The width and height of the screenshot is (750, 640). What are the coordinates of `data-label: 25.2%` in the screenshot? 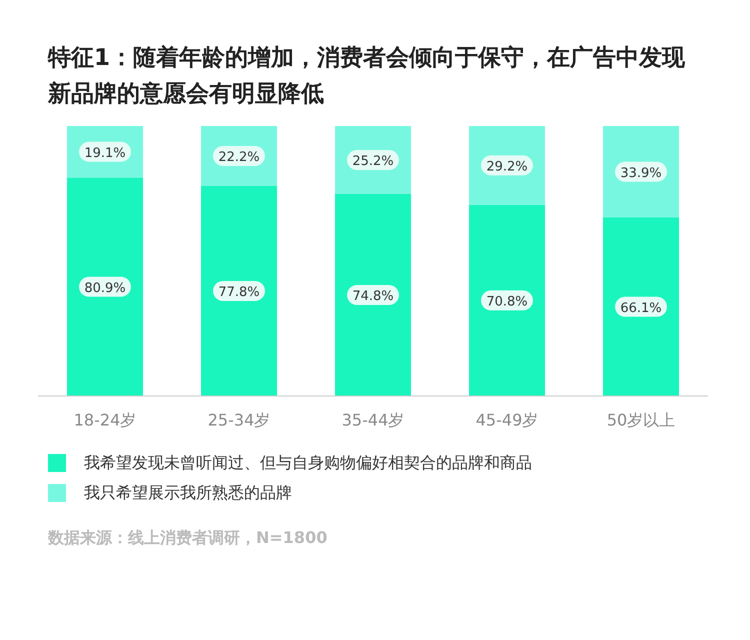 It's located at (373, 162).